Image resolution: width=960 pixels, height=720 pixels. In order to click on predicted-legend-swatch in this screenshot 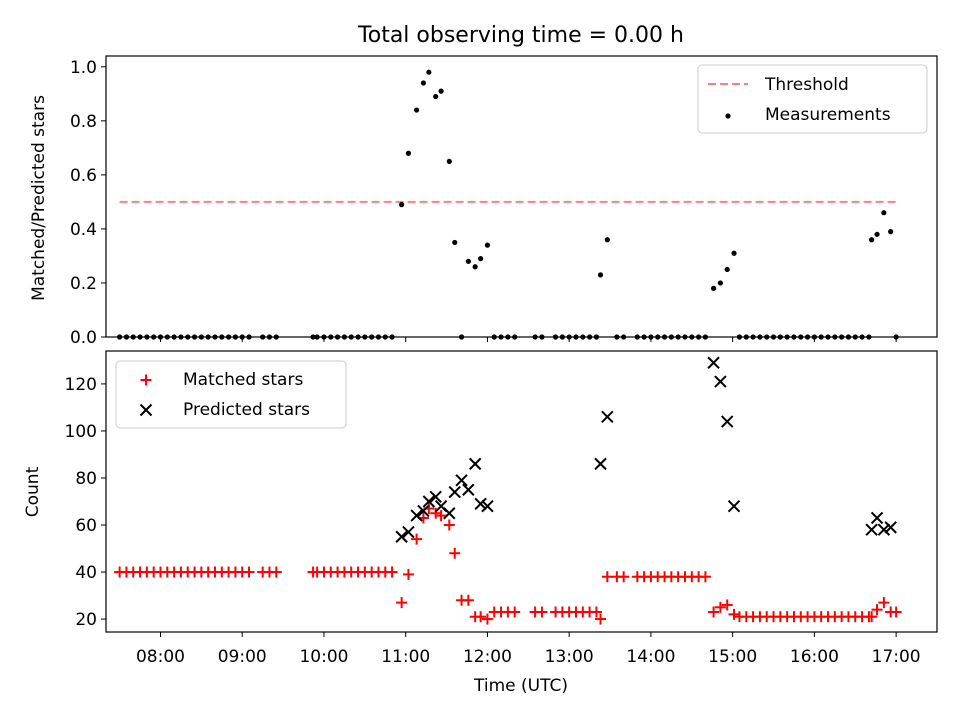, I will do `click(146, 410)`.